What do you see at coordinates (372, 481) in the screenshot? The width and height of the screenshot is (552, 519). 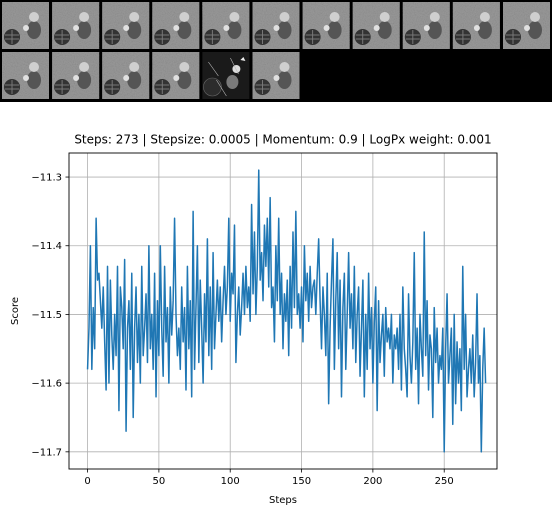 I see `x-tick-label: 200` at bounding box center [372, 481].